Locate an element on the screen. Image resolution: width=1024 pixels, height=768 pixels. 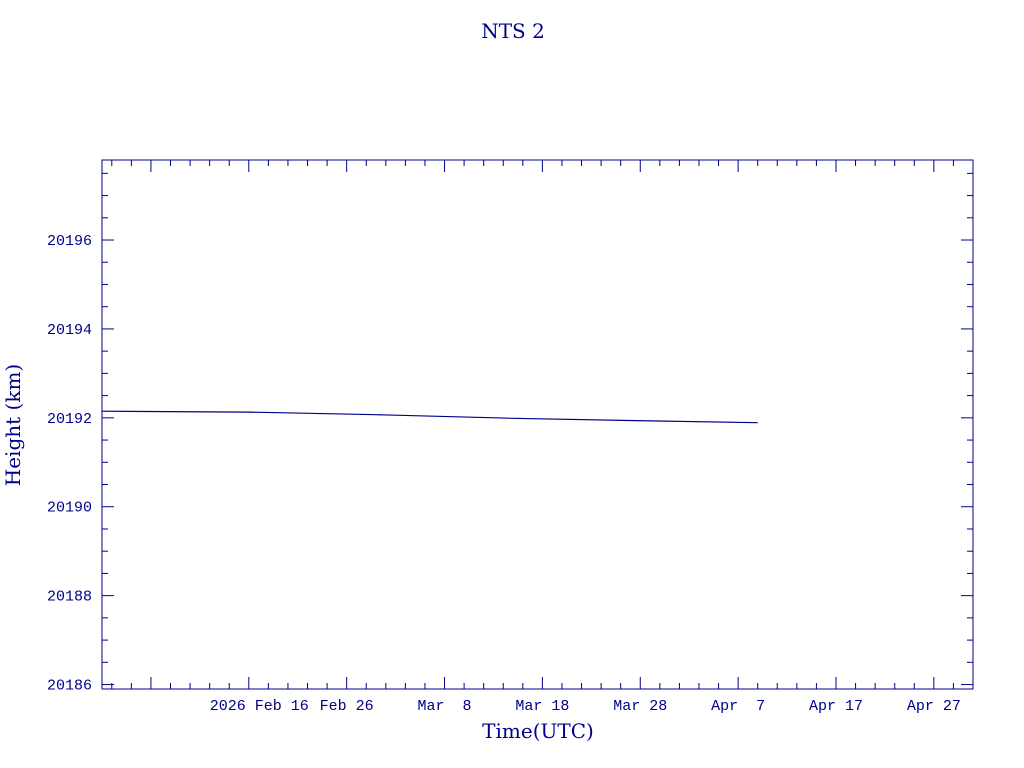
y-tick-label: 20190 is located at coordinates (69, 508).